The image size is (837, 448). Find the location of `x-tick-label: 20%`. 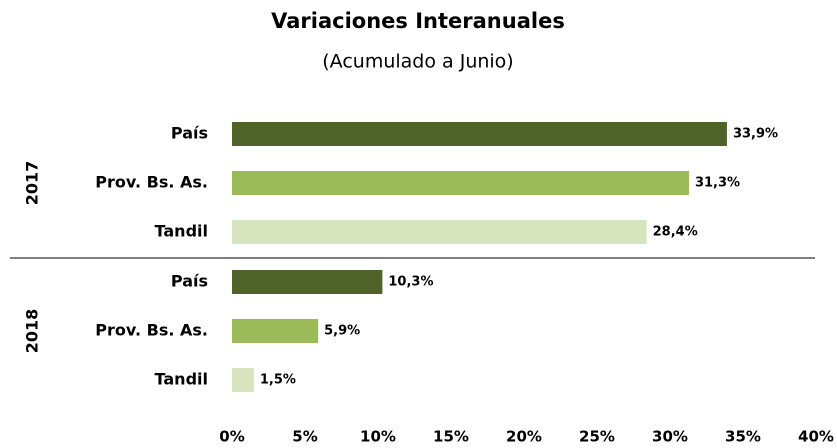

x-tick-label: 20% is located at coordinates (524, 437).